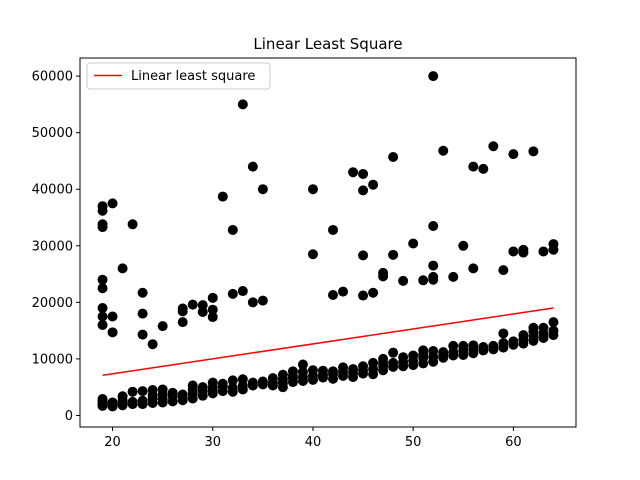  I want to click on y-tick-label: 50000, so click(52, 133).